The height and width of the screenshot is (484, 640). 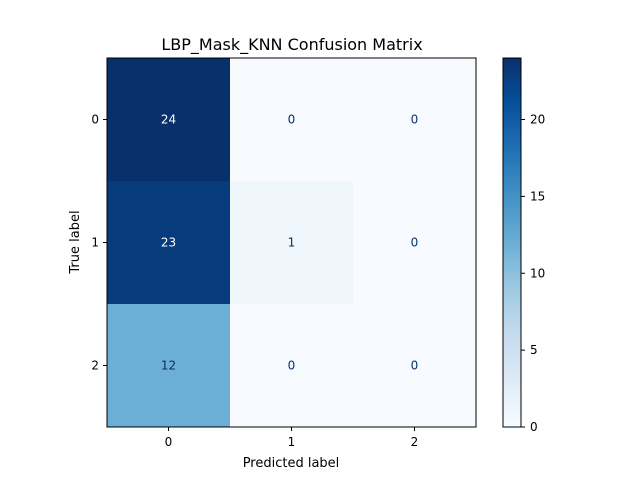 I want to click on y-axis-ticks: 0 1 2, so click(x=99, y=243).